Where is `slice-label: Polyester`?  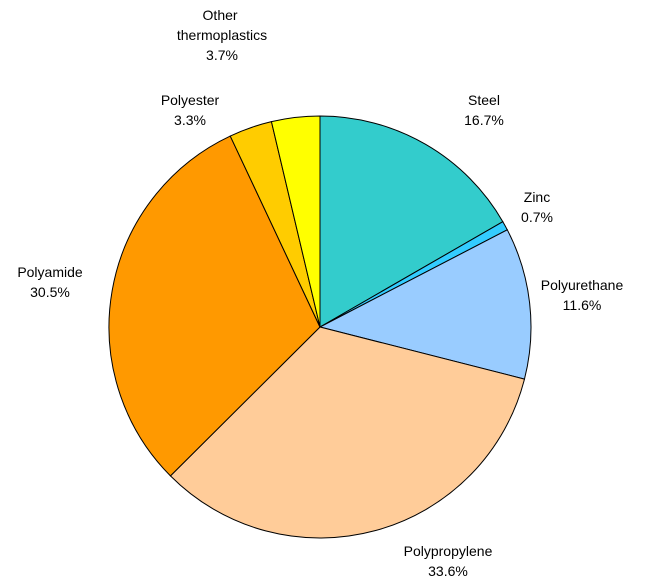 slice-label: Polyester is located at coordinates (190, 100).